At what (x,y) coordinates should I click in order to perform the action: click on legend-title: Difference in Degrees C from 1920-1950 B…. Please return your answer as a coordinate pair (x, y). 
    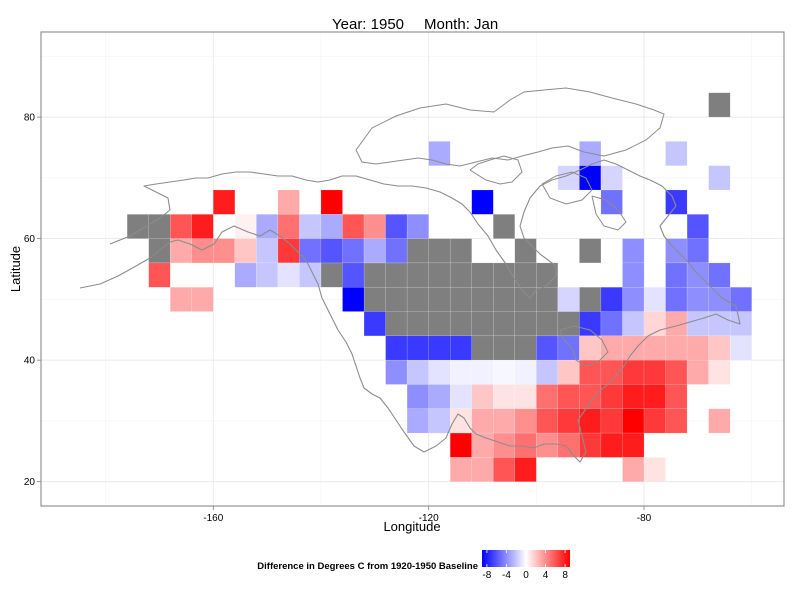
    Looking at the image, I should click on (367, 566).